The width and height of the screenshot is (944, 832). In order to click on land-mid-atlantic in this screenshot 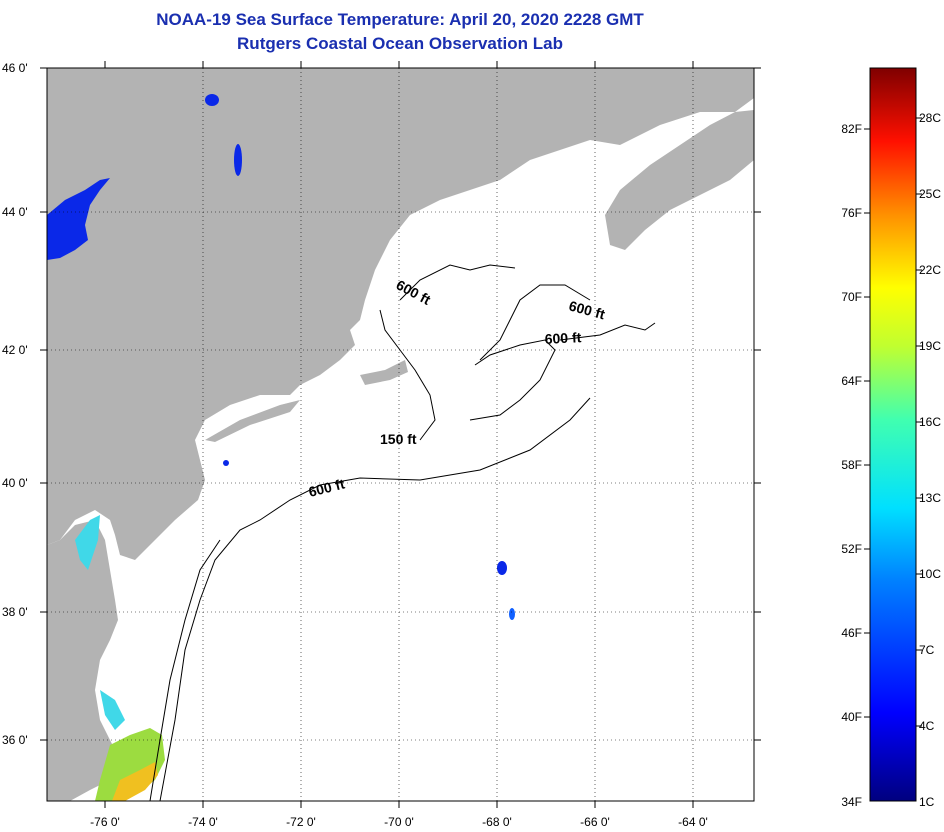, I will do `click(83, 660)`.